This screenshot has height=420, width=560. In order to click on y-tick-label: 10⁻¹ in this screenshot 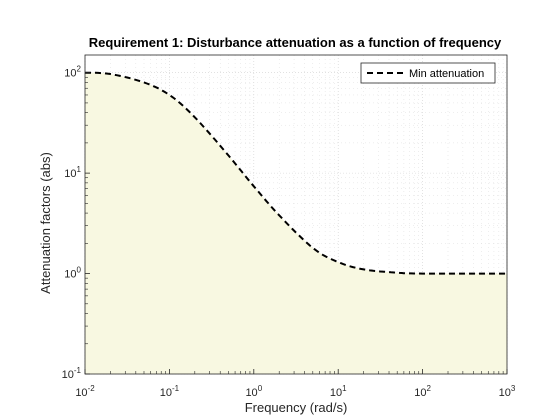, I will do `click(72, 373)`.